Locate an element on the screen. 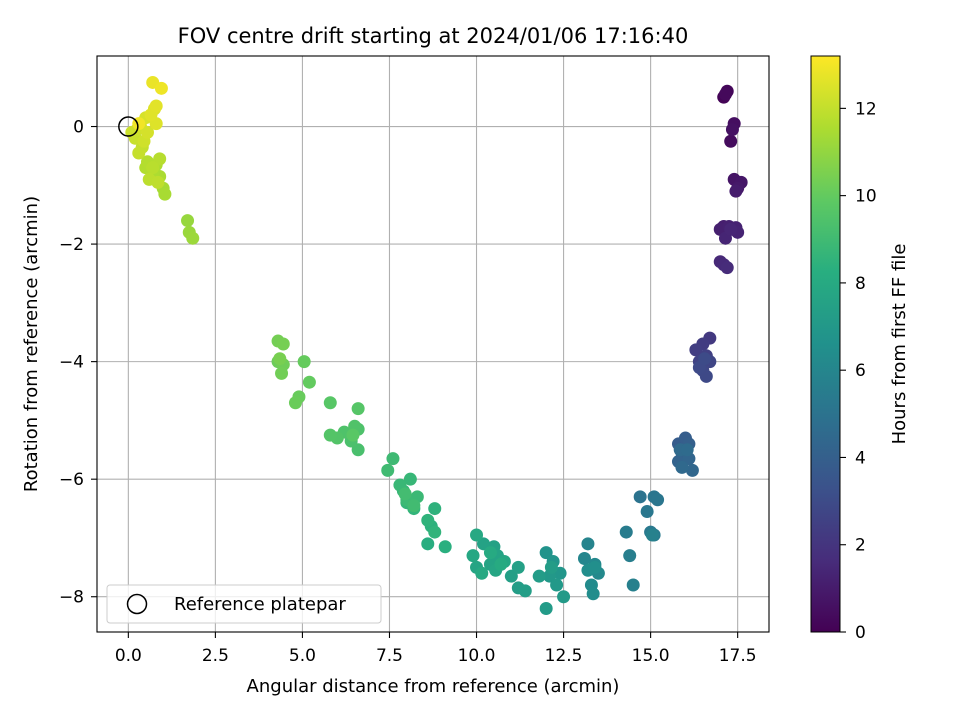 The image size is (960, 720). x-tick-label: 12.5 is located at coordinates (564, 656).